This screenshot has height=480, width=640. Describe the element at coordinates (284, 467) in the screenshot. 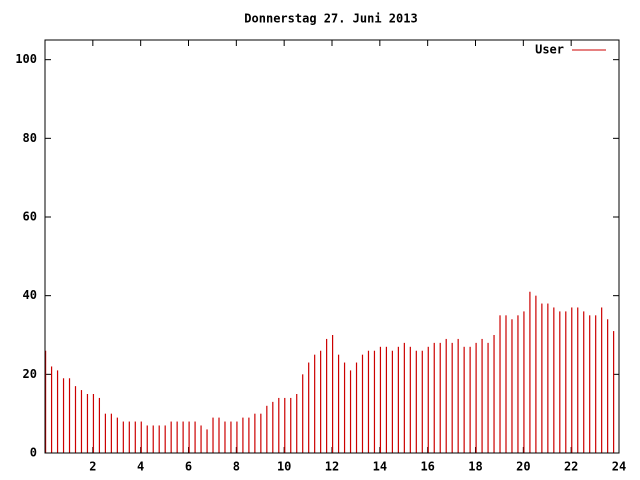

I see `x-tick-label: 10` at that location.